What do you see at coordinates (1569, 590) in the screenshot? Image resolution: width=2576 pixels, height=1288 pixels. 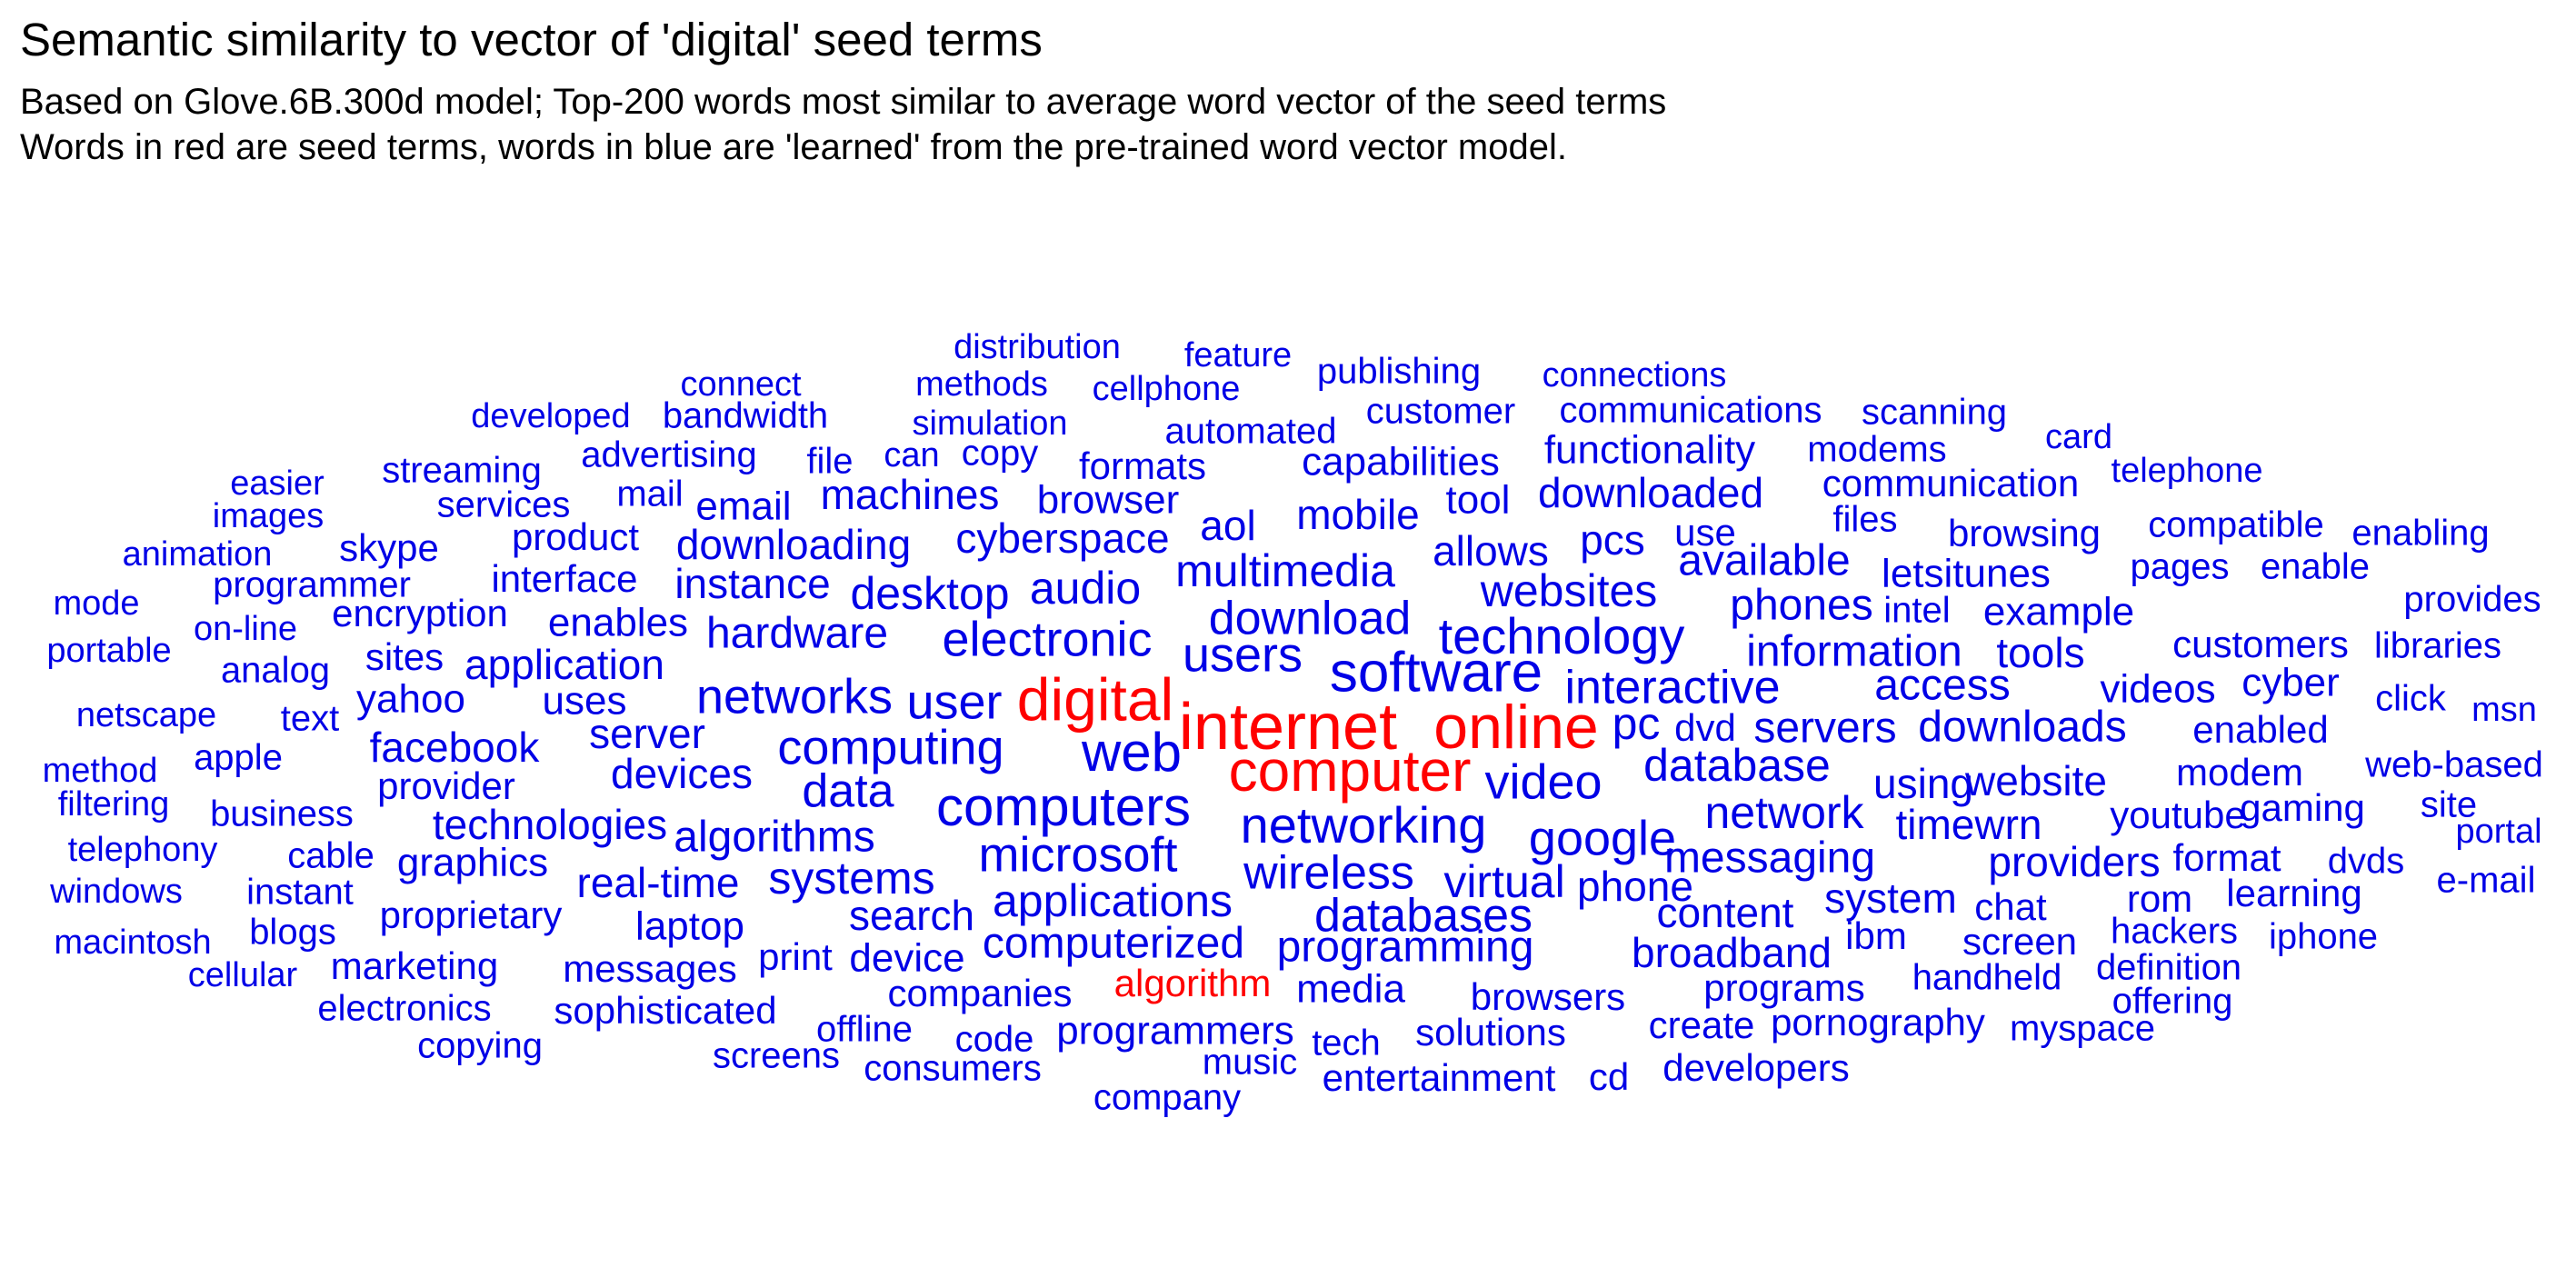 I see `learned-word-websites: websites` at bounding box center [1569, 590].